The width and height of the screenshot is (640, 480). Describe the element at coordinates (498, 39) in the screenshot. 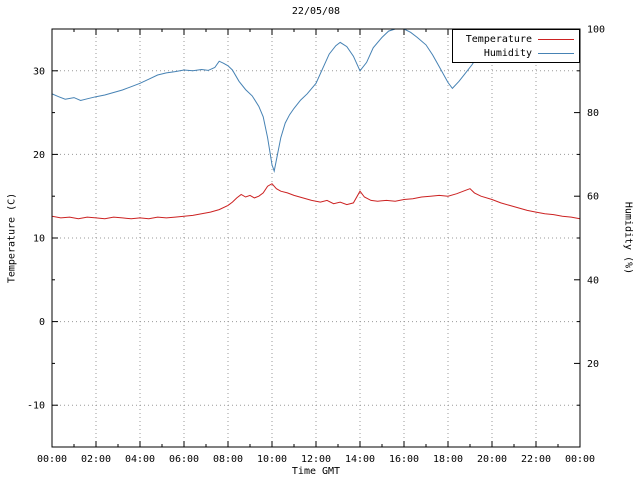

I see `legend-label-temperature: Temperature` at that location.